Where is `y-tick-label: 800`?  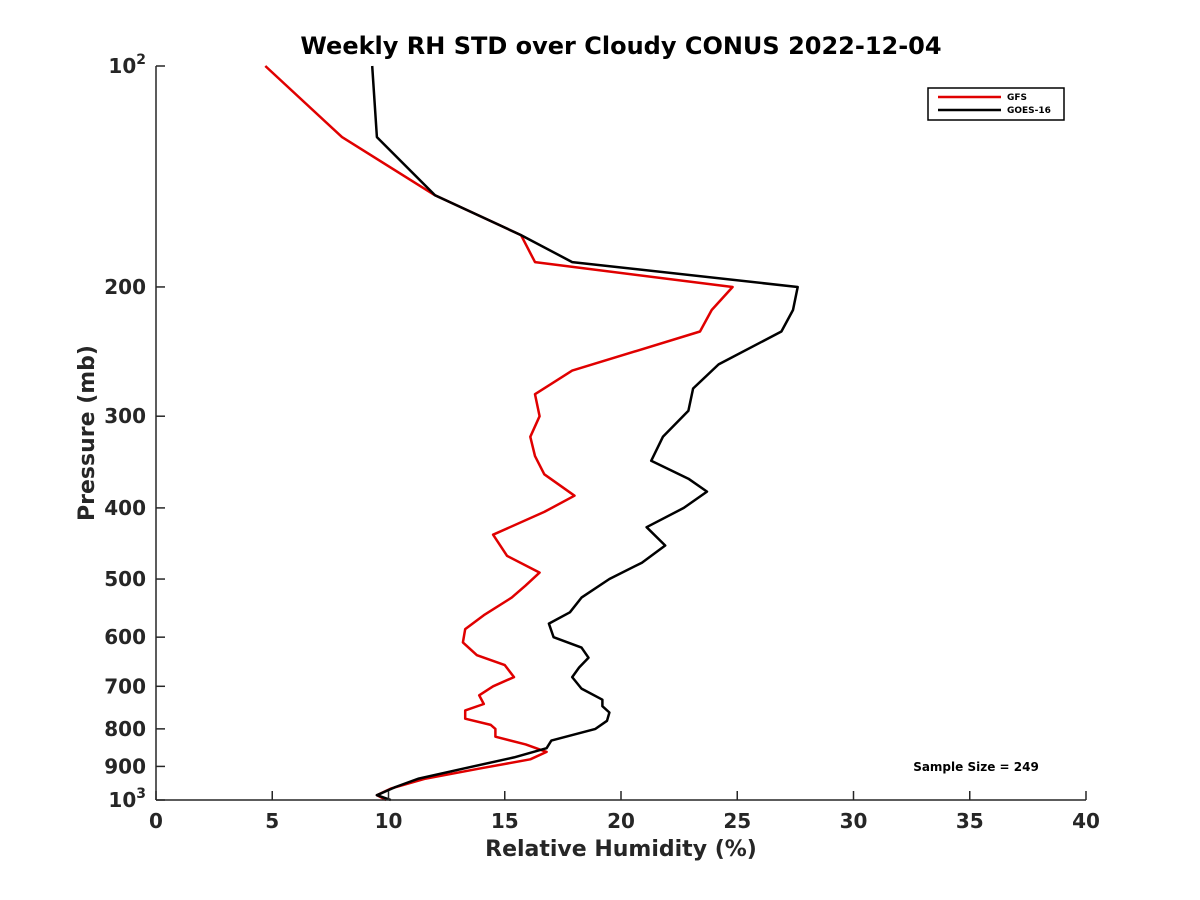 y-tick-label: 800 is located at coordinates (125, 729).